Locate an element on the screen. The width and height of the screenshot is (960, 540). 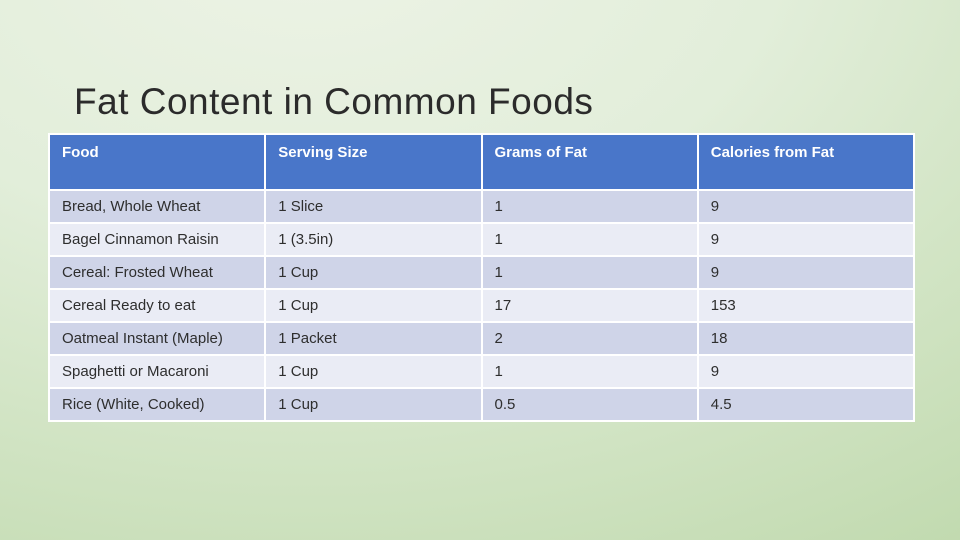
table-row: Bread, Whole Wheat 1 Slice 1 9 is located at coordinates (481, 206).